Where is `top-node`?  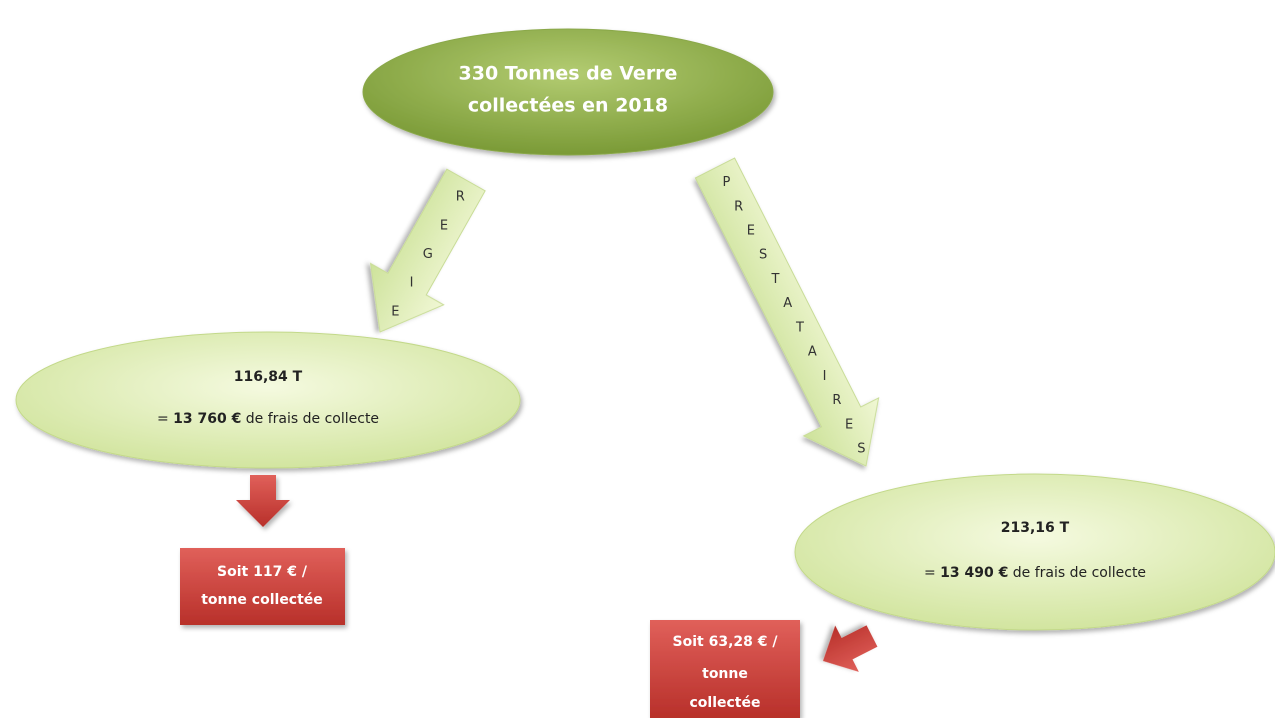 top-node is located at coordinates (568, 92).